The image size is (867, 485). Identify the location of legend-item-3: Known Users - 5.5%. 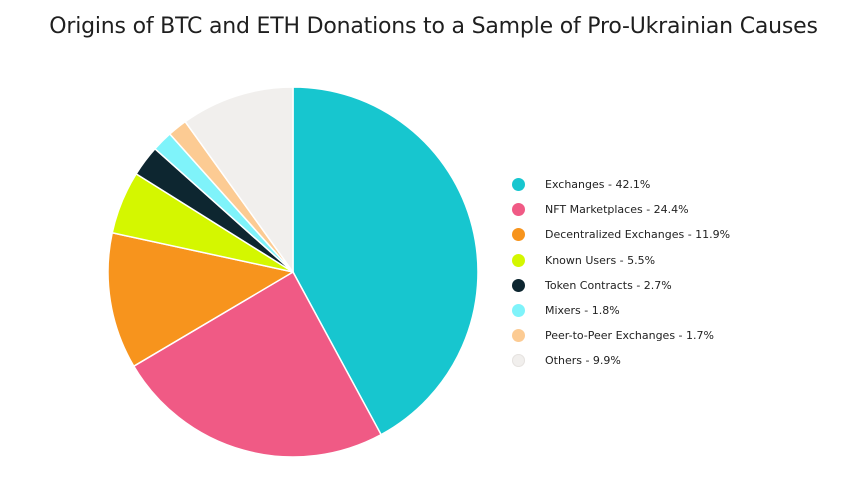
(621, 260).